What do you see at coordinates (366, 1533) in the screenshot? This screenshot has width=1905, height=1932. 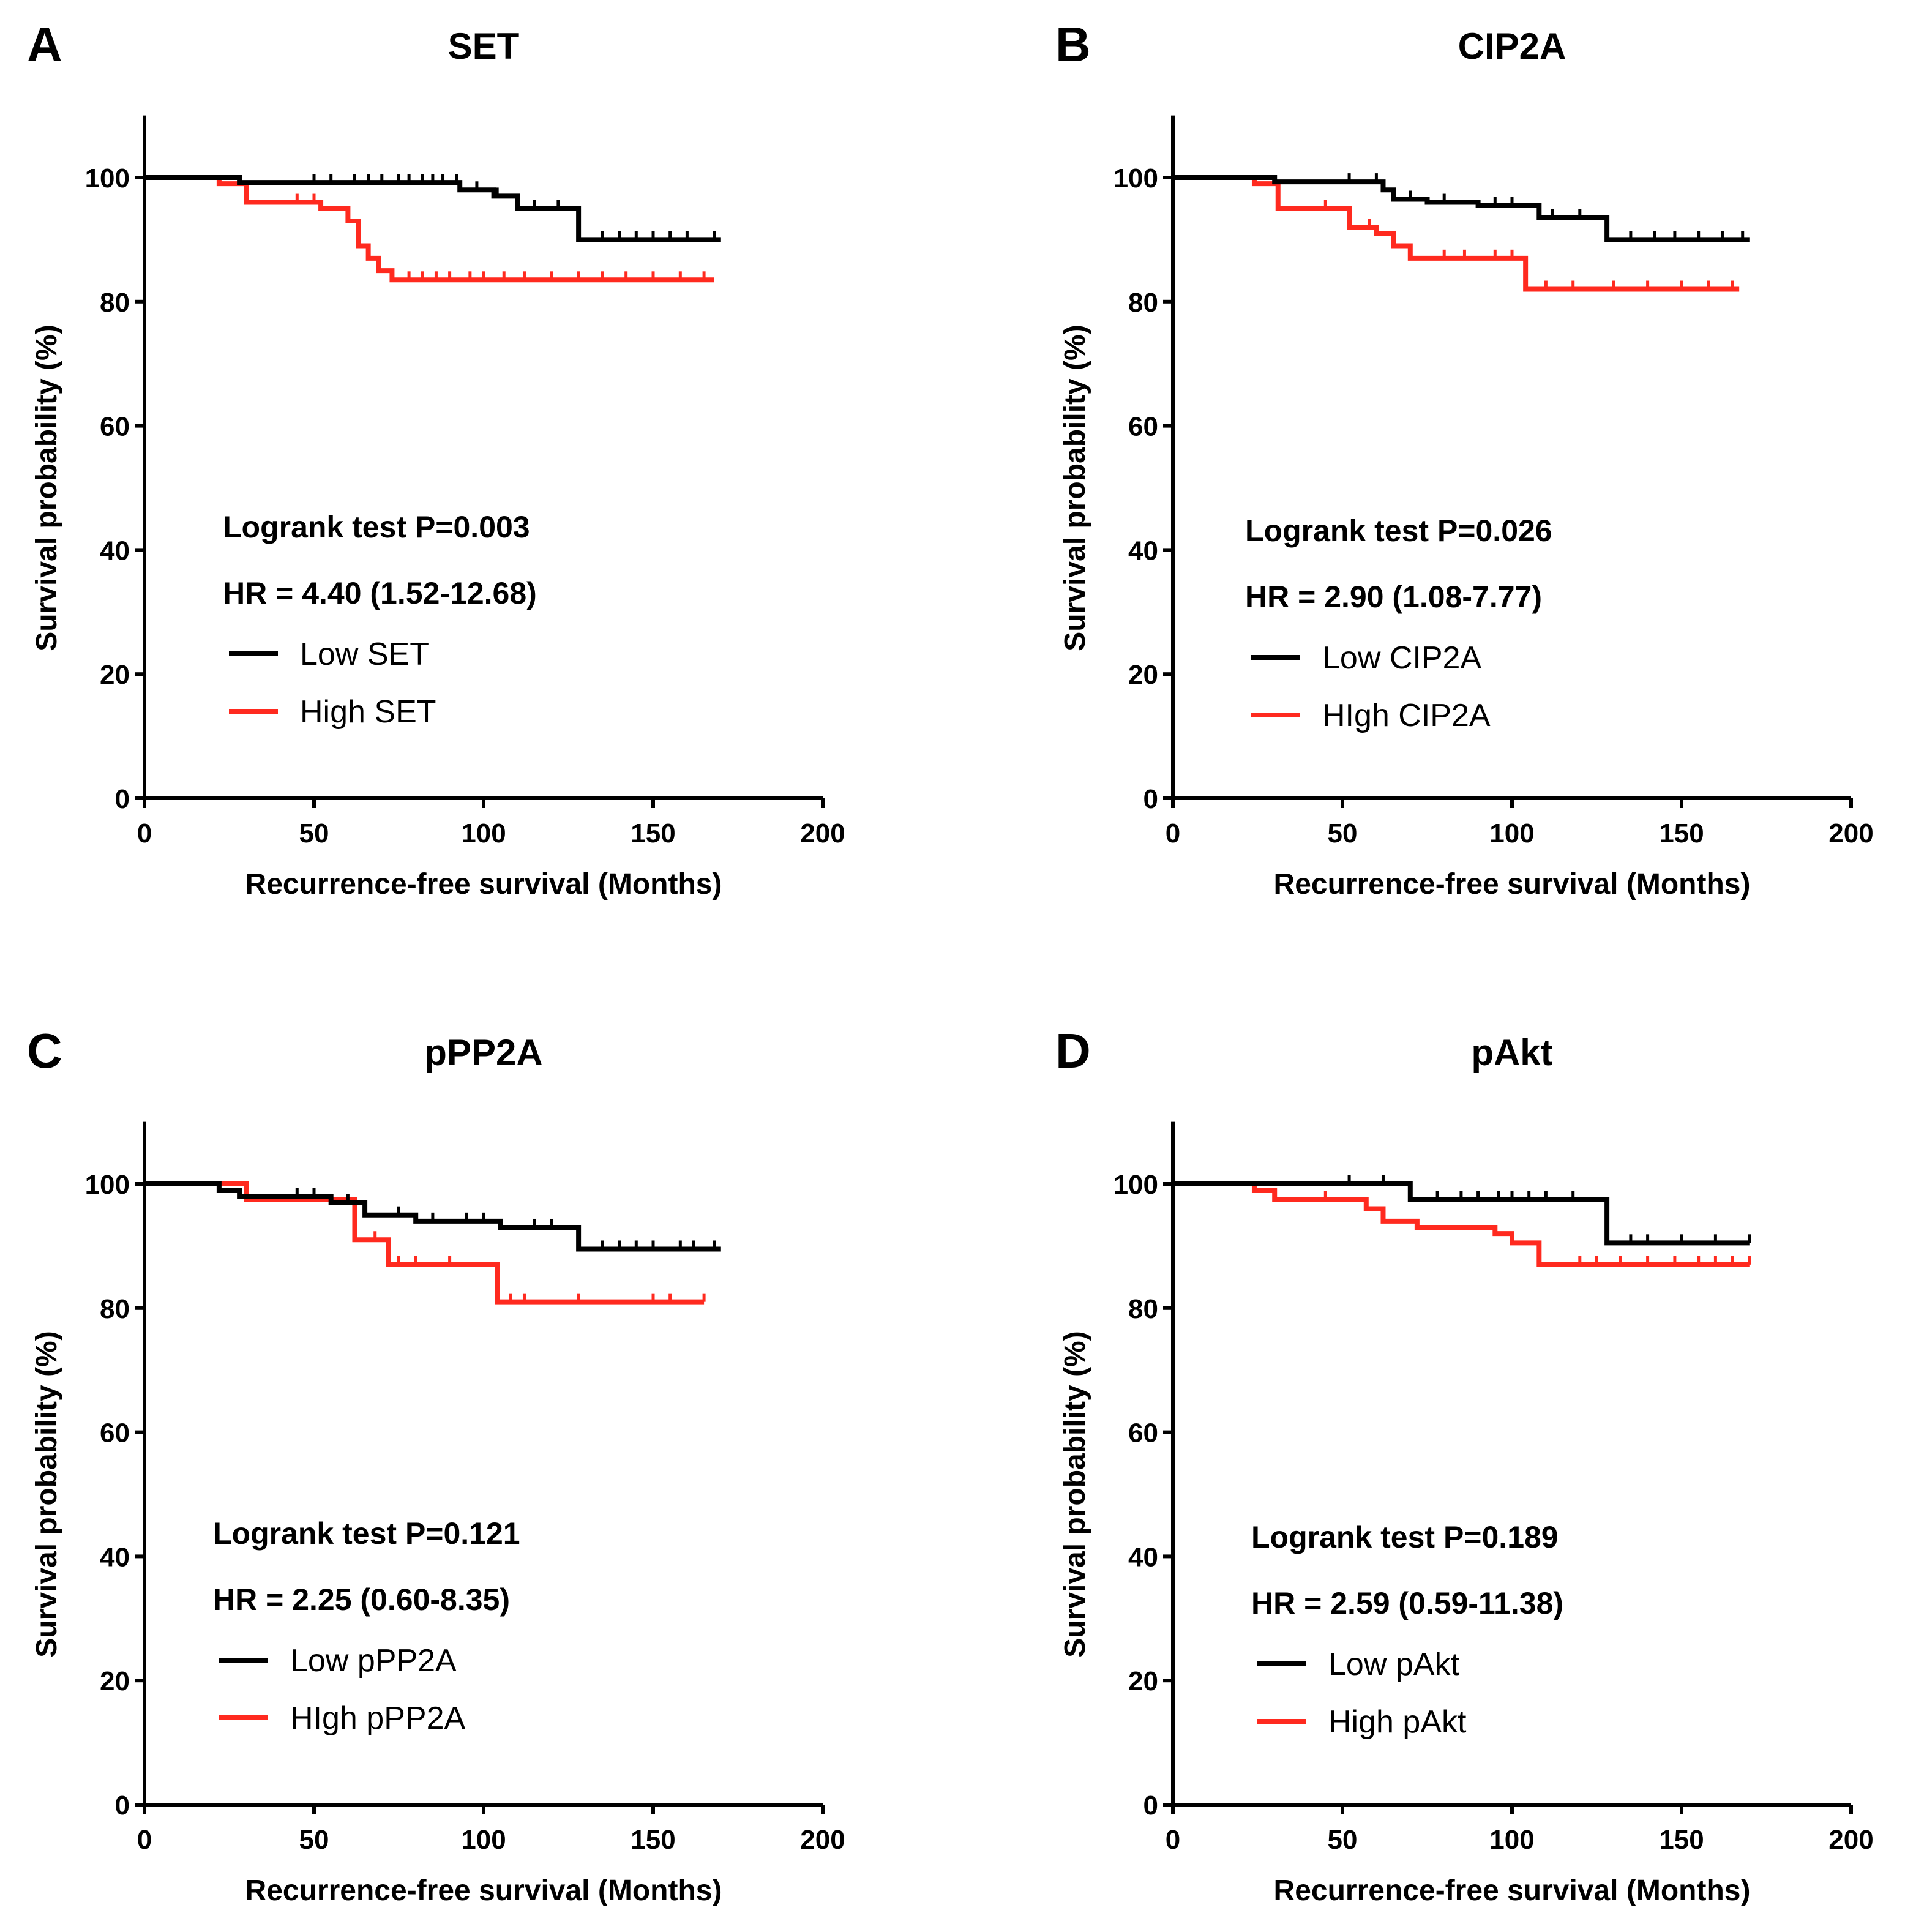 I see `logrank-annotation: Logrank test P=0.121` at bounding box center [366, 1533].